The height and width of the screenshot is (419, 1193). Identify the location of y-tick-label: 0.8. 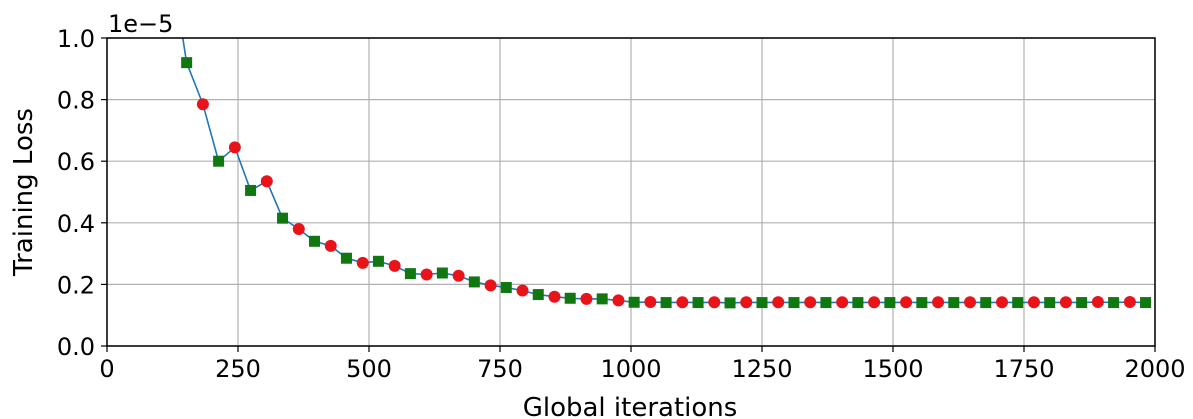
(76, 101).